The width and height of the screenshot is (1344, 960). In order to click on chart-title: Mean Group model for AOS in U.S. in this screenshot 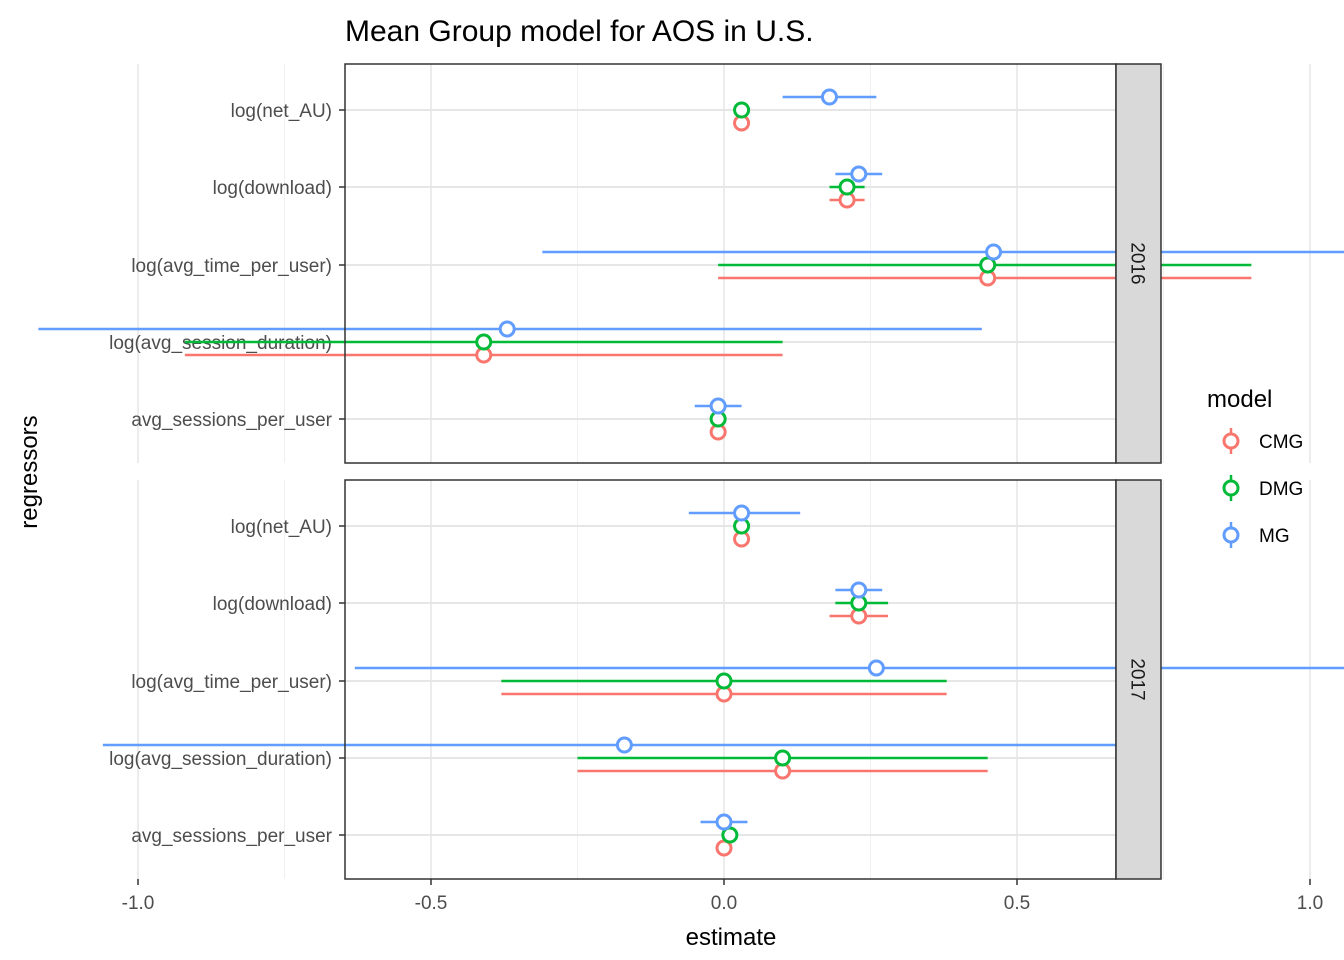, I will do `click(579, 31)`.